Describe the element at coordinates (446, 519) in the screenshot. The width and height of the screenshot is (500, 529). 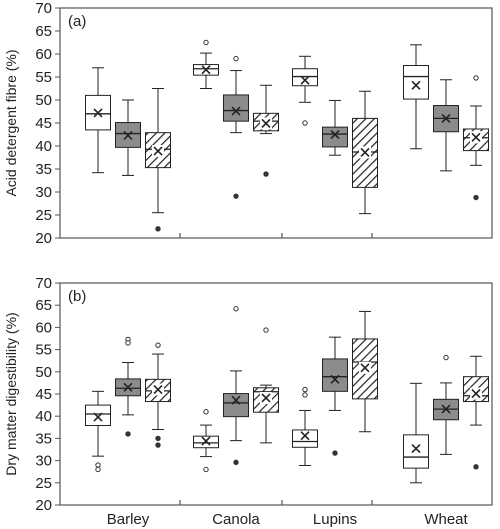
I see `category-label-wheat: Wheat` at that location.